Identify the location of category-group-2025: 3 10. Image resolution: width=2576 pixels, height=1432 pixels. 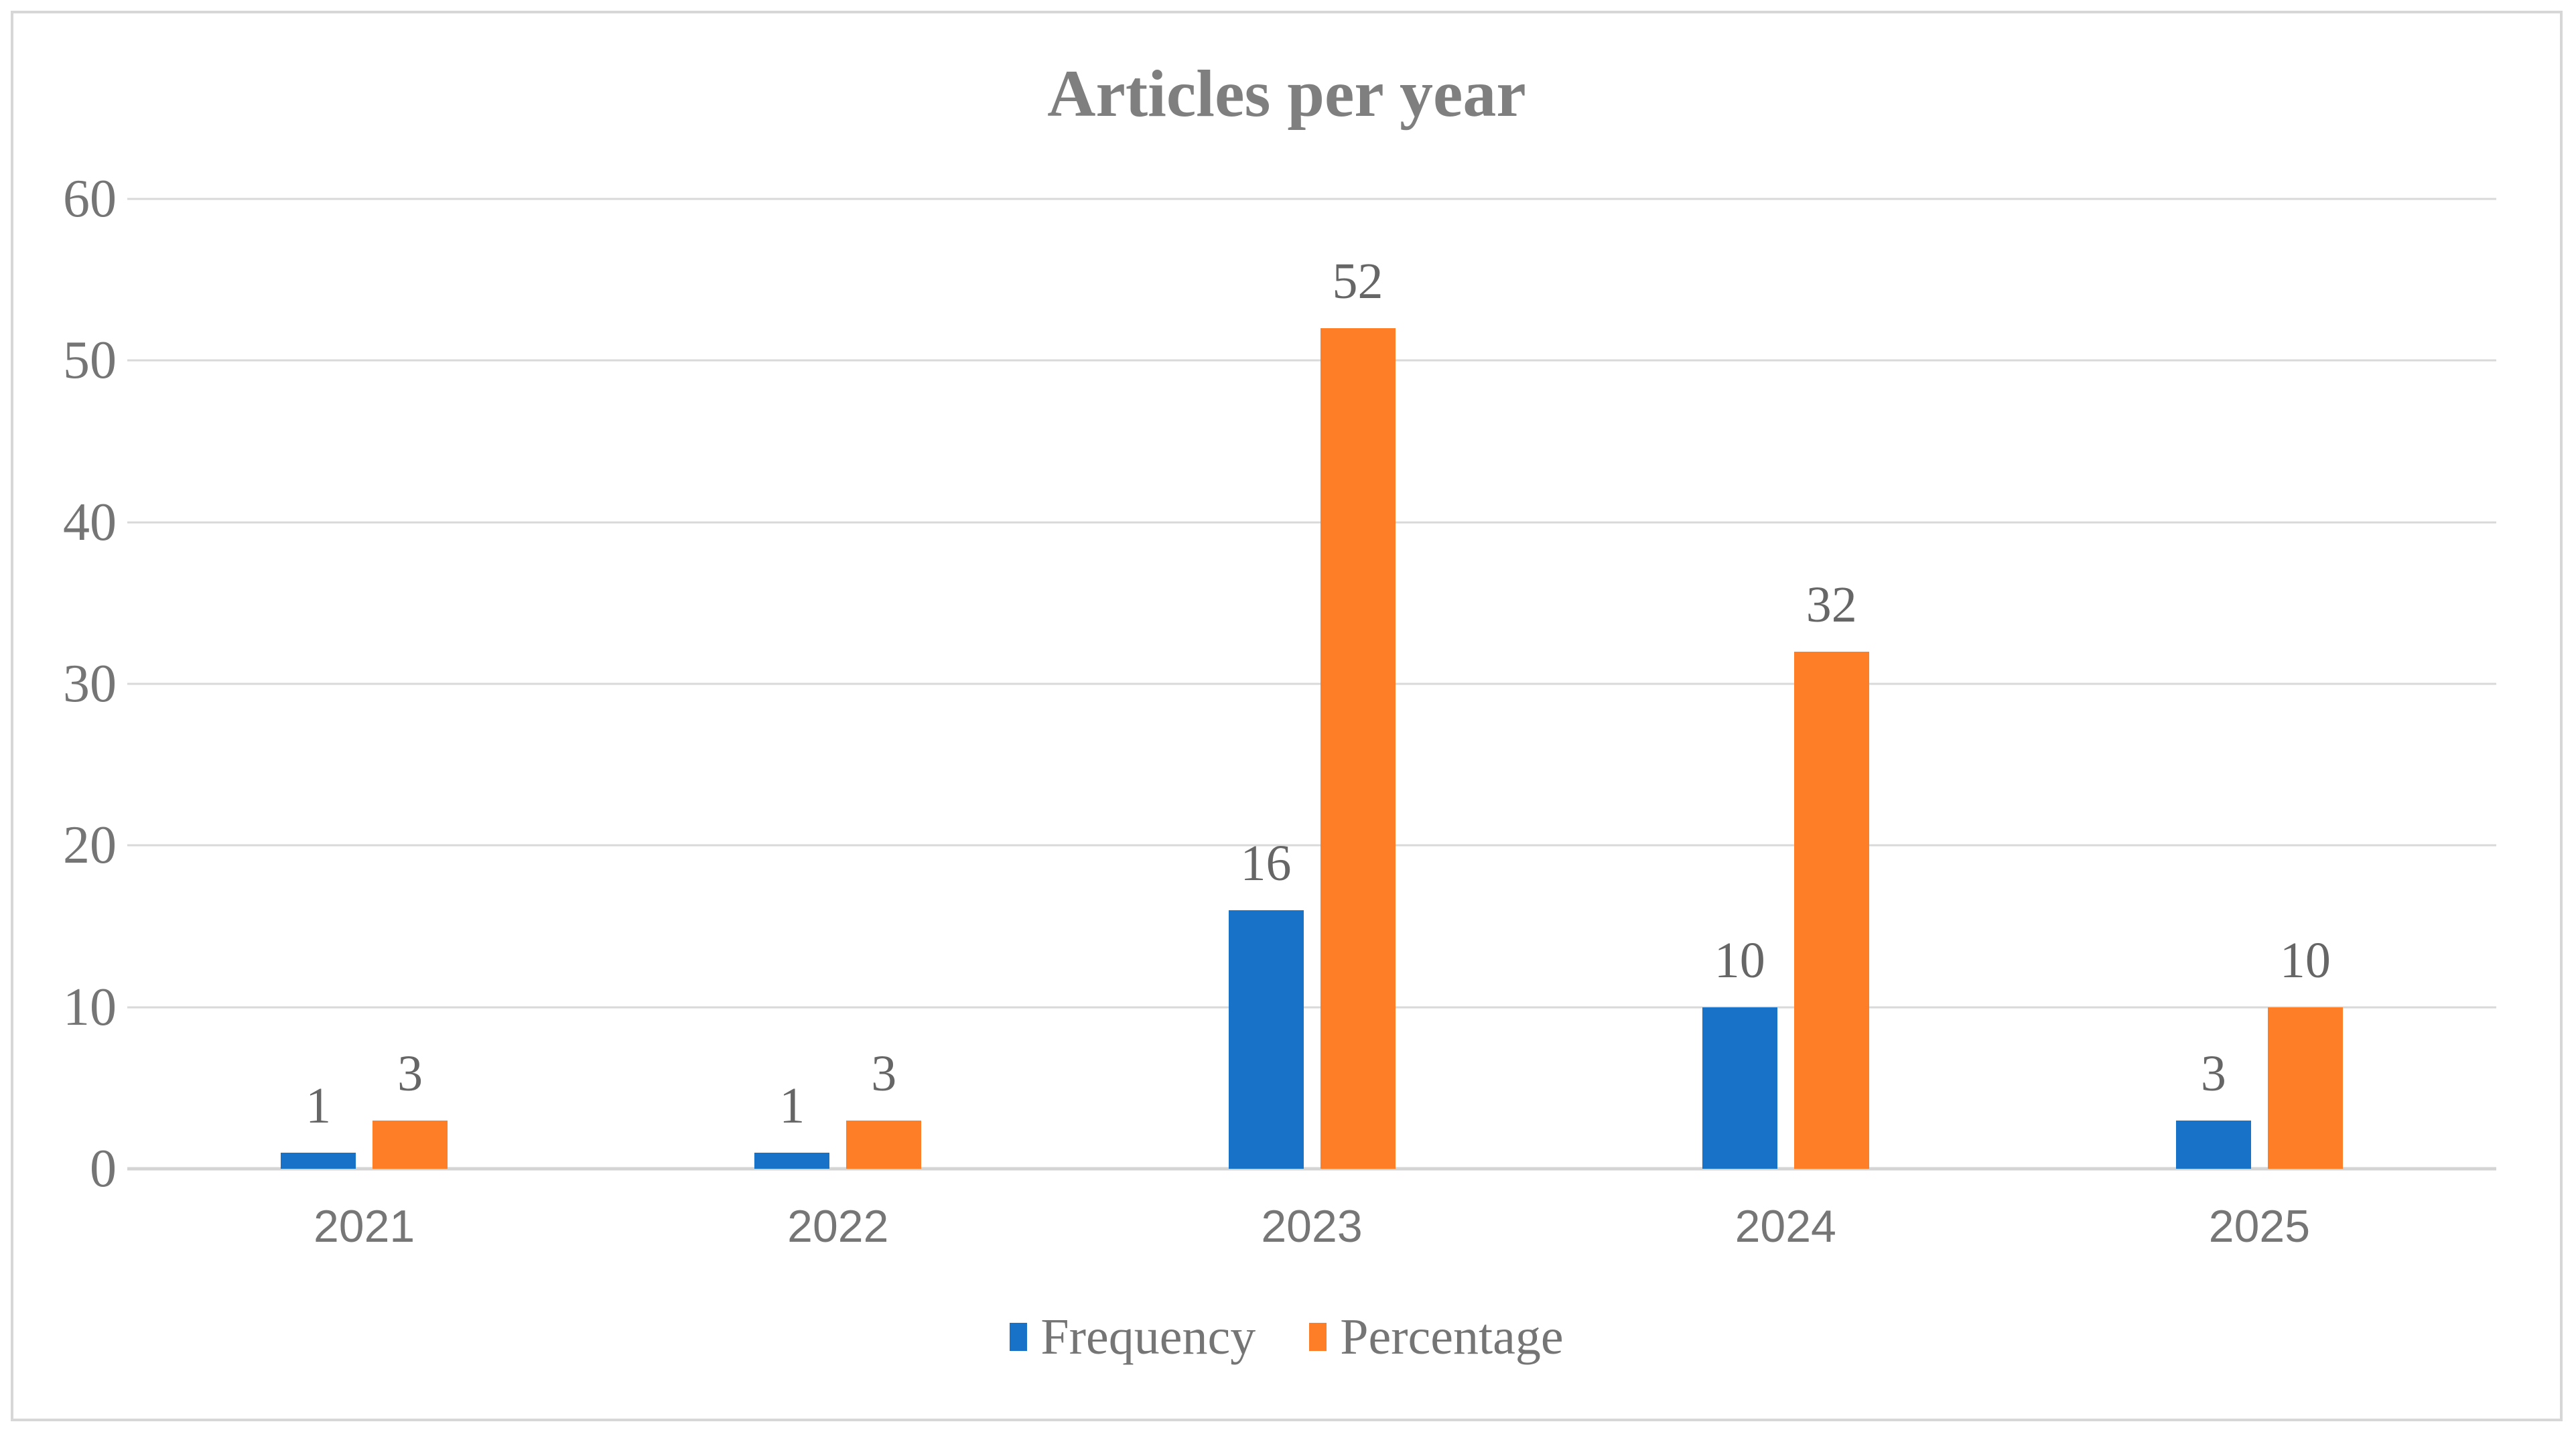
(2260, 684).